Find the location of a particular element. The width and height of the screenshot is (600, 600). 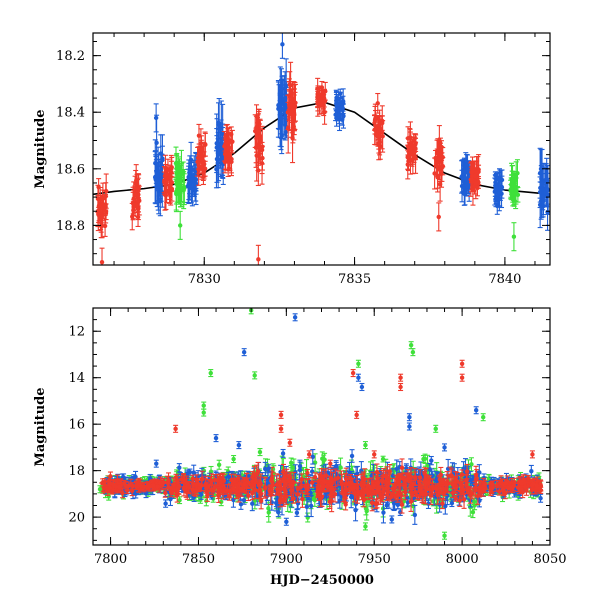

bottom-y-axis-label: Magnitude is located at coordinates (40, 426).